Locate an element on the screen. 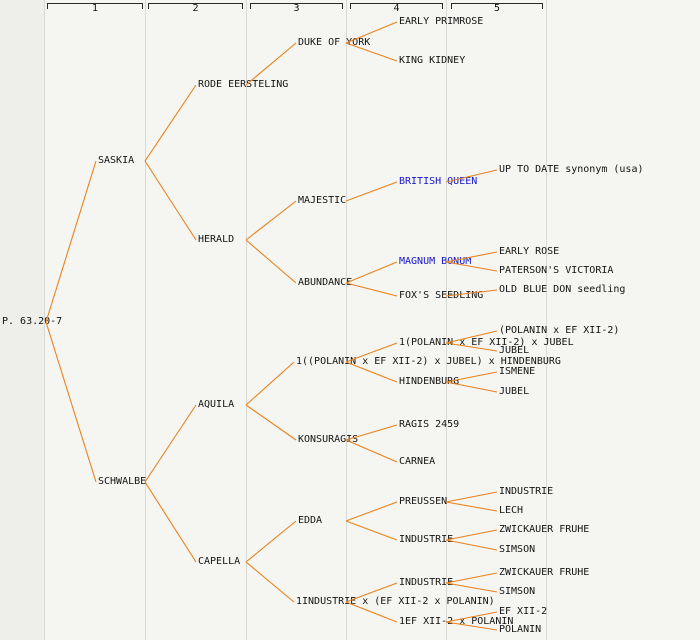 This screenshot has width=700, height=640. ruler-bracket: 4 is located at coordinates (396, 8).